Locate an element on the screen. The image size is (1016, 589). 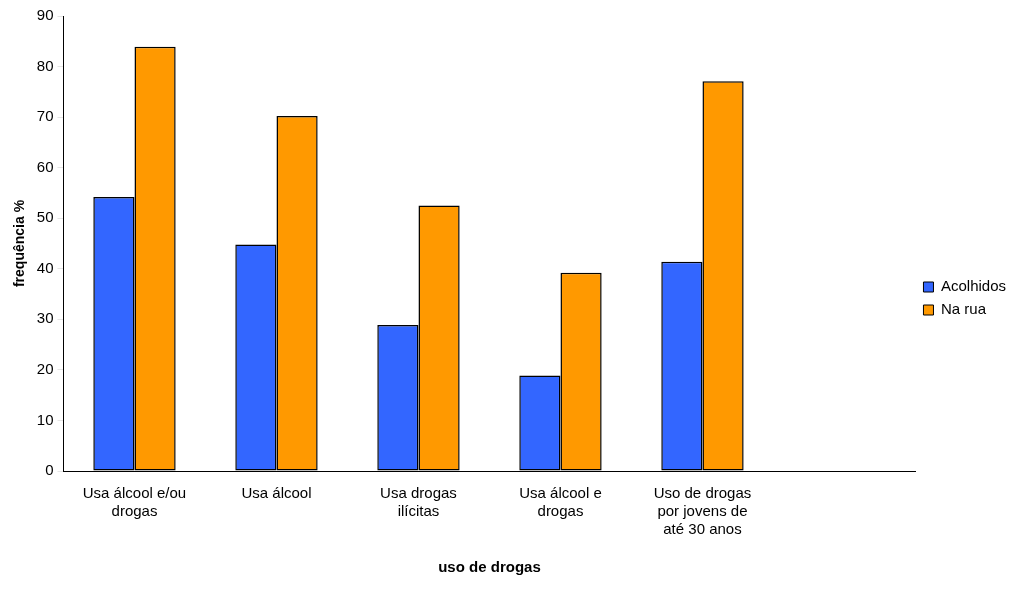
y-tick-label: 40 is located at coordinates (45, 267).